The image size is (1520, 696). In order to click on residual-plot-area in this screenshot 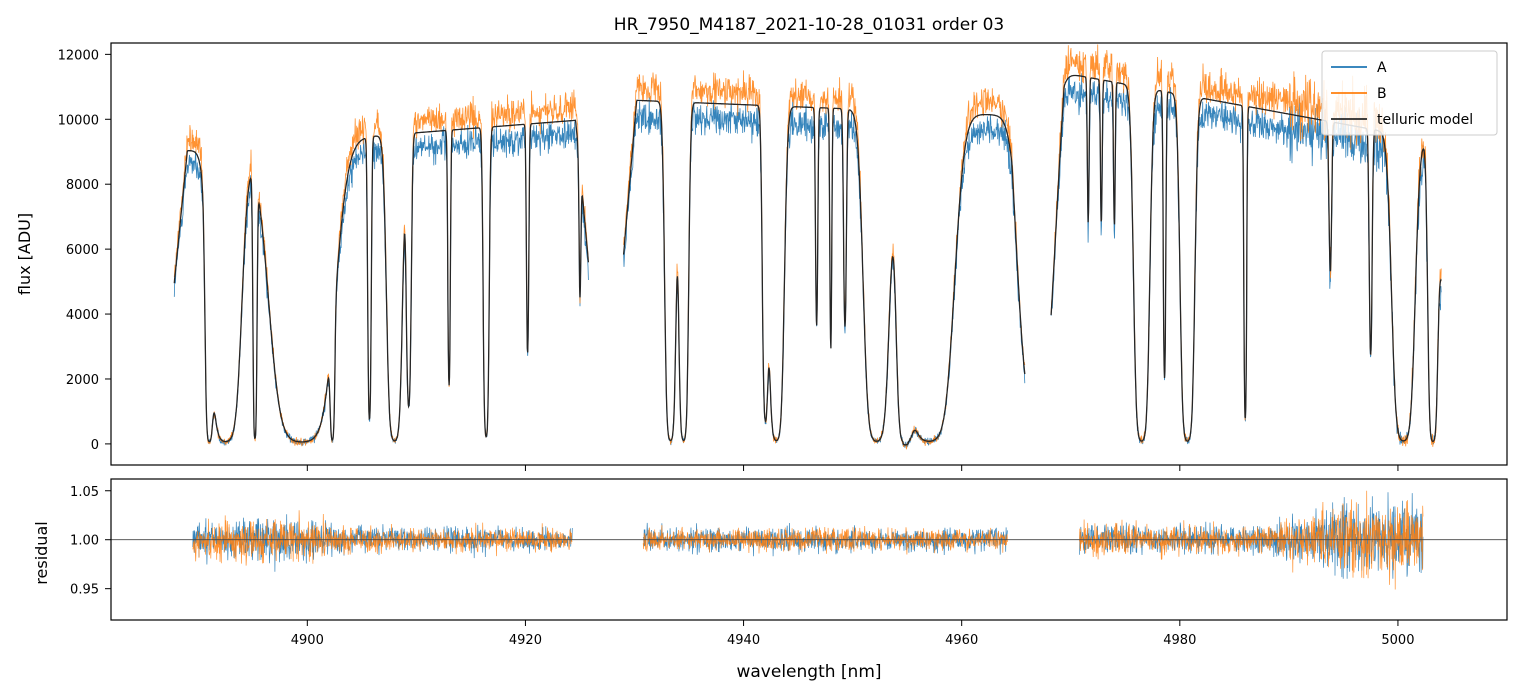, I will do `click(809, 540)`.